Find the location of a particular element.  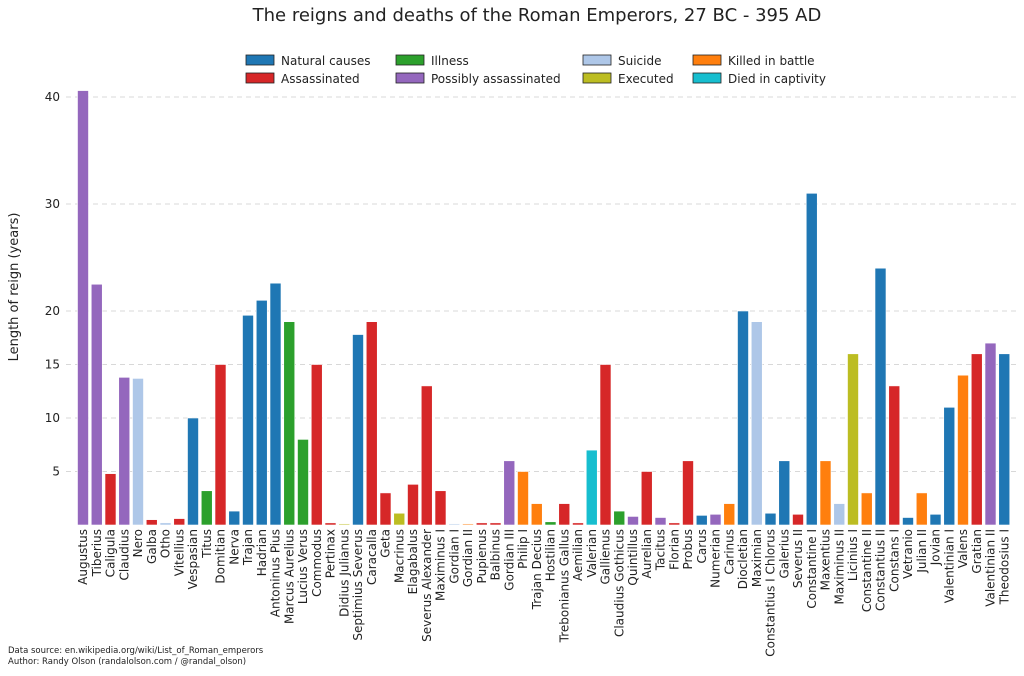

bar-pupienus is located at coordinates (481, 524).